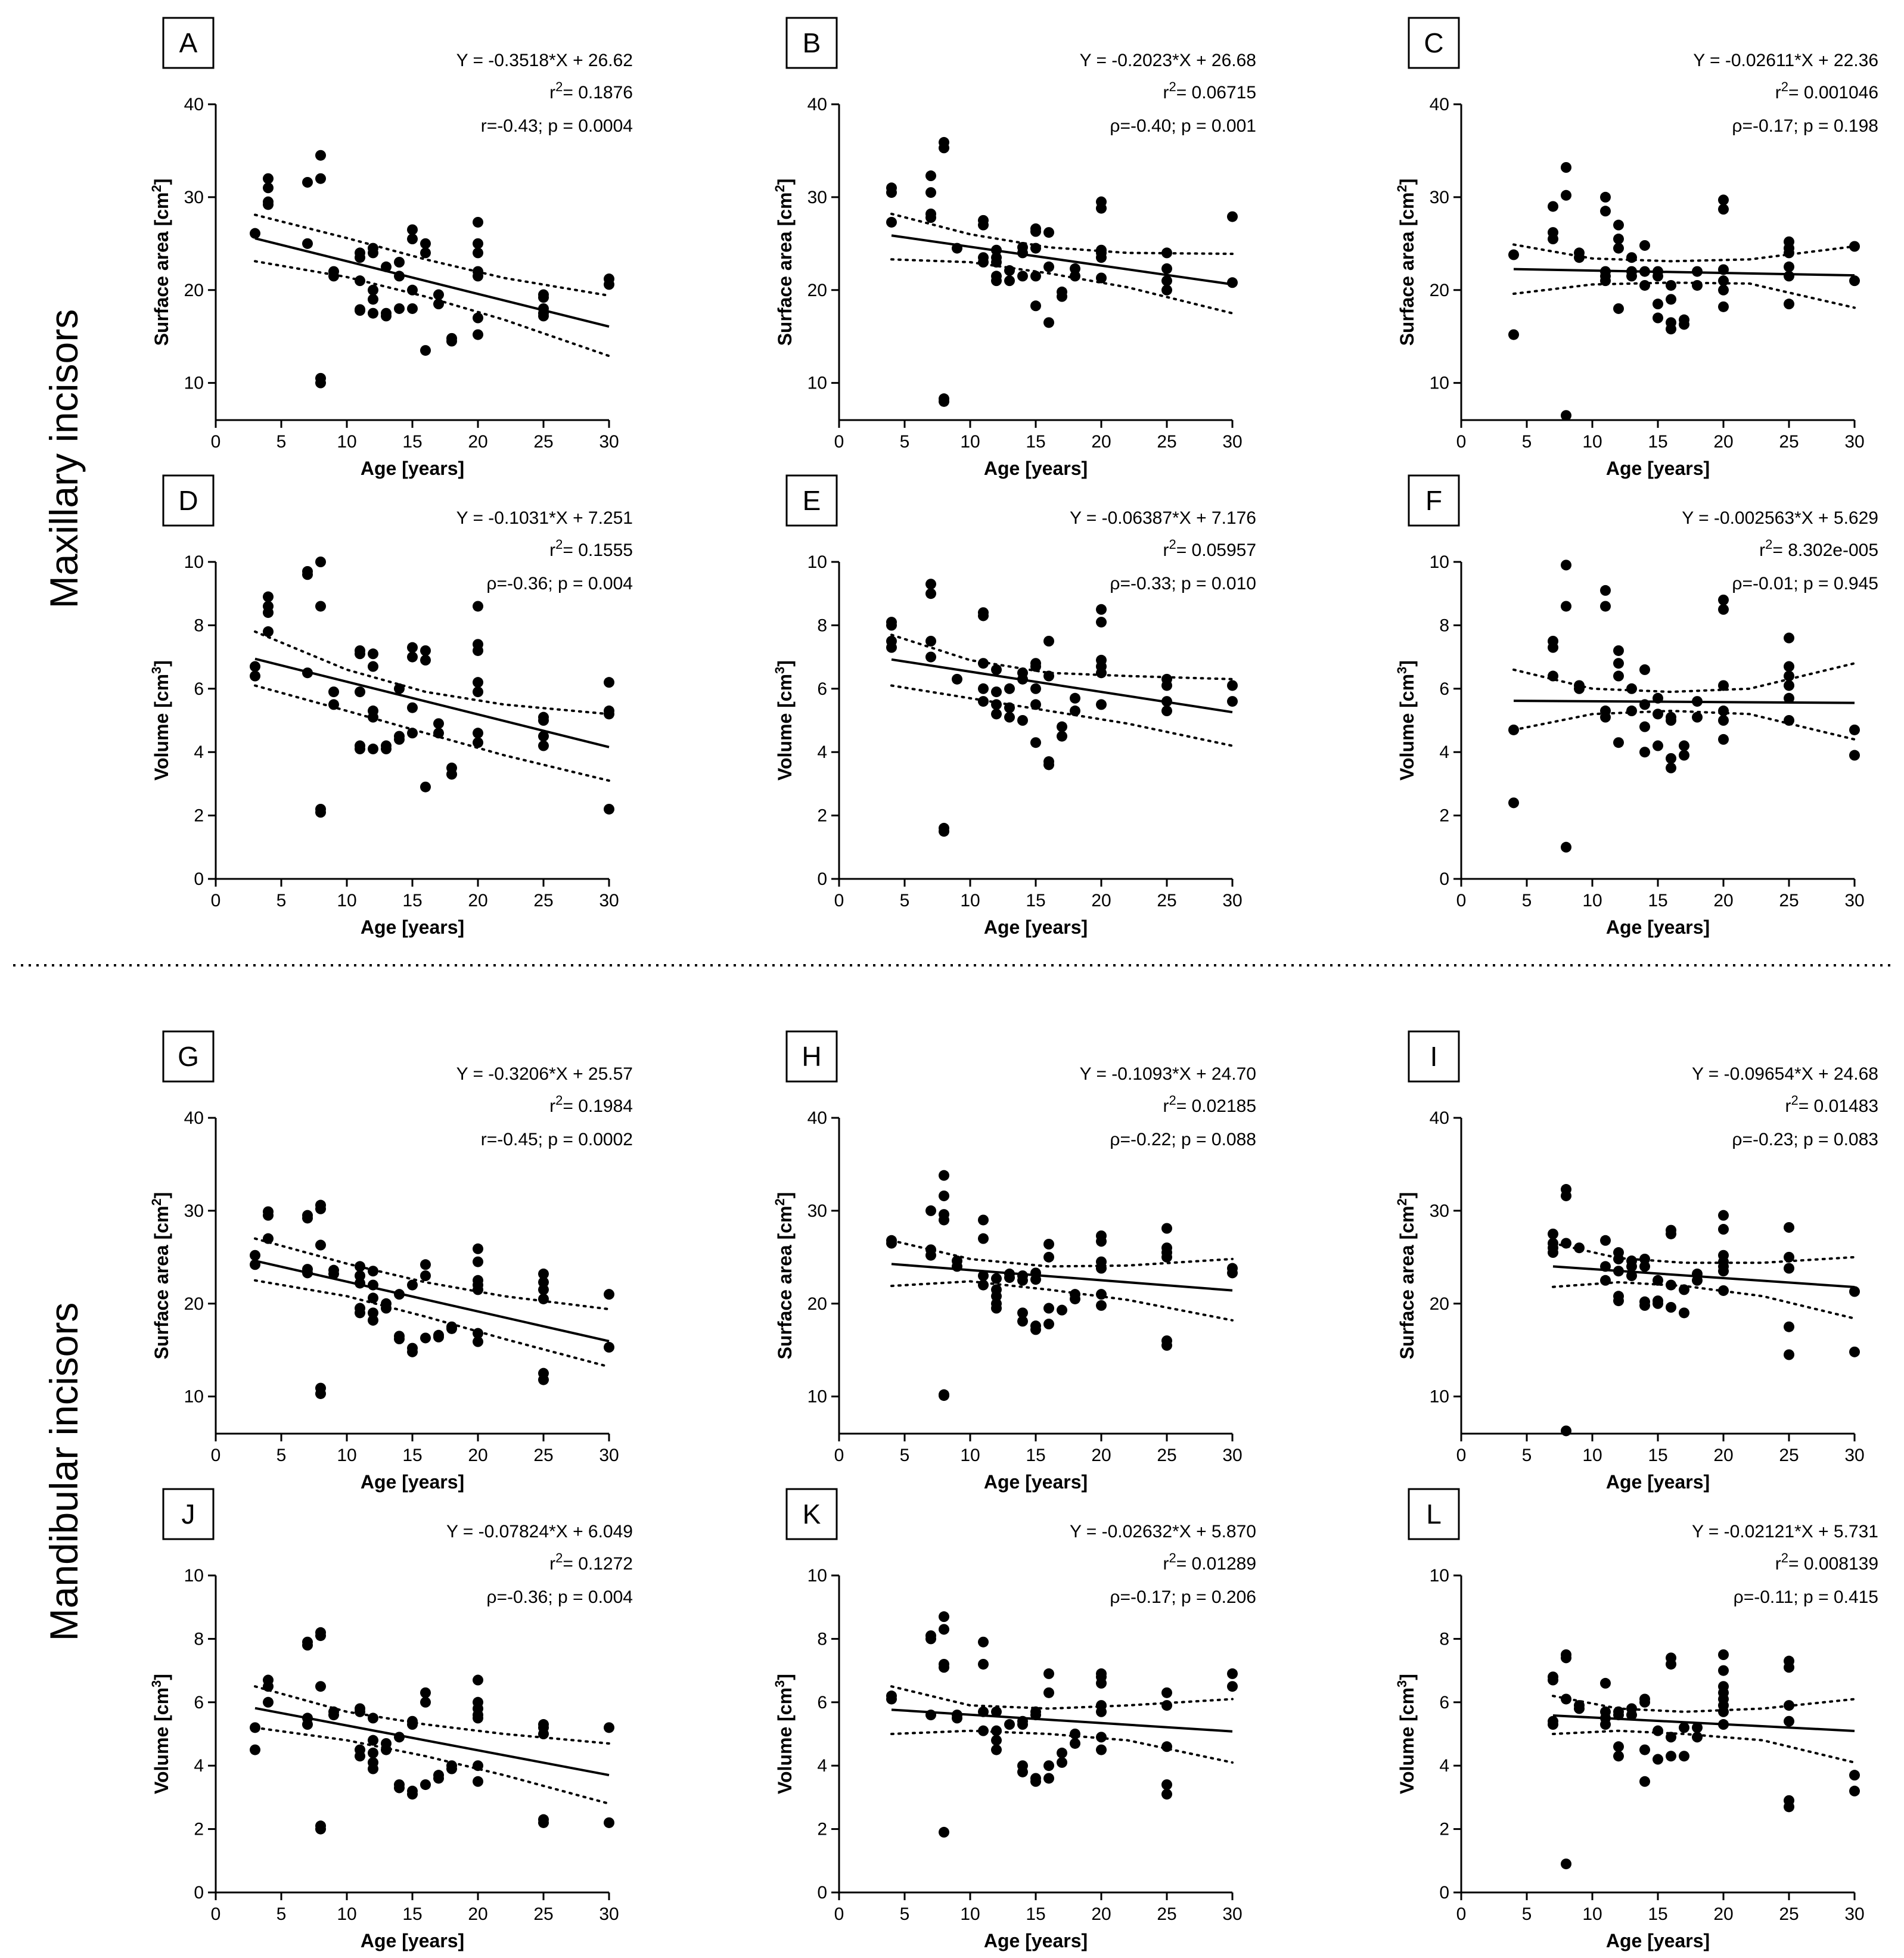  What do you see at coordinates (194, 1118) in the screenshot?
I see `y-tick-label: 40` at bounding box center [194, 1118].